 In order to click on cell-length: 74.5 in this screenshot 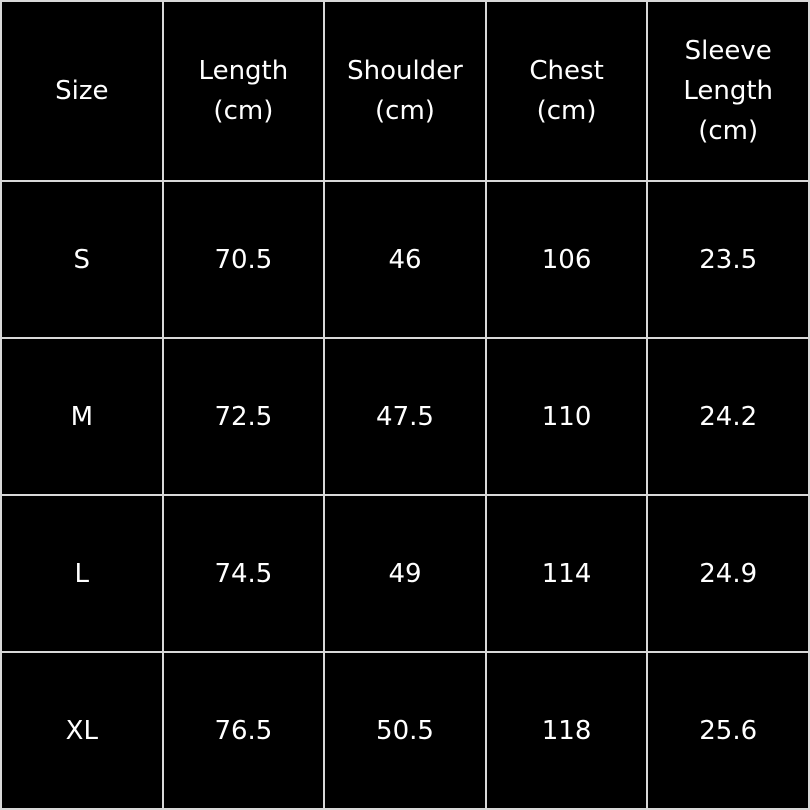, I will do `click(243, 573)`.